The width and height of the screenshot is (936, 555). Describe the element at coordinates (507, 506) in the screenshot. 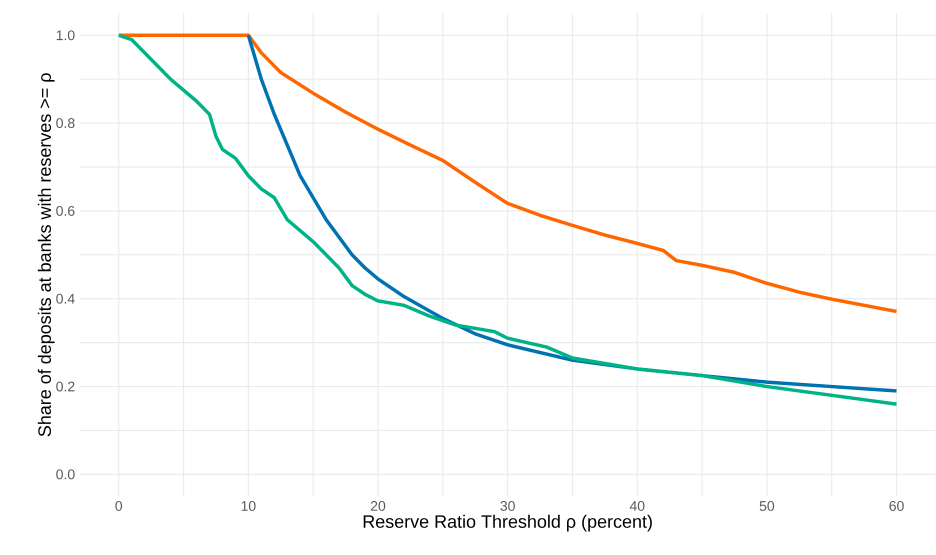

I see `x-tick-label: 30` at that location.